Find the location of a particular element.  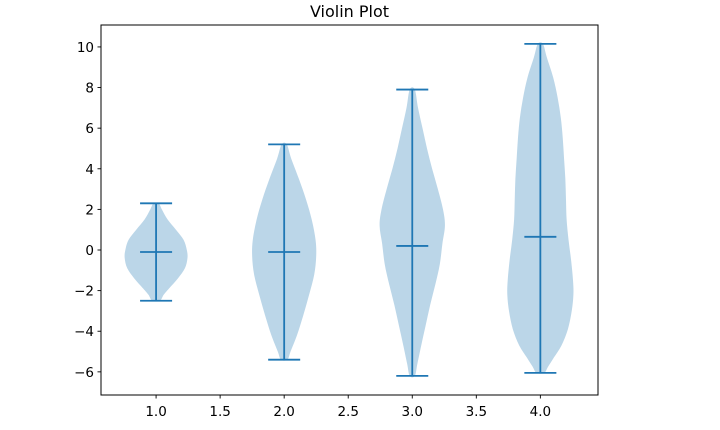

y-tick-label: 4 is located at coordinates (89, 170).